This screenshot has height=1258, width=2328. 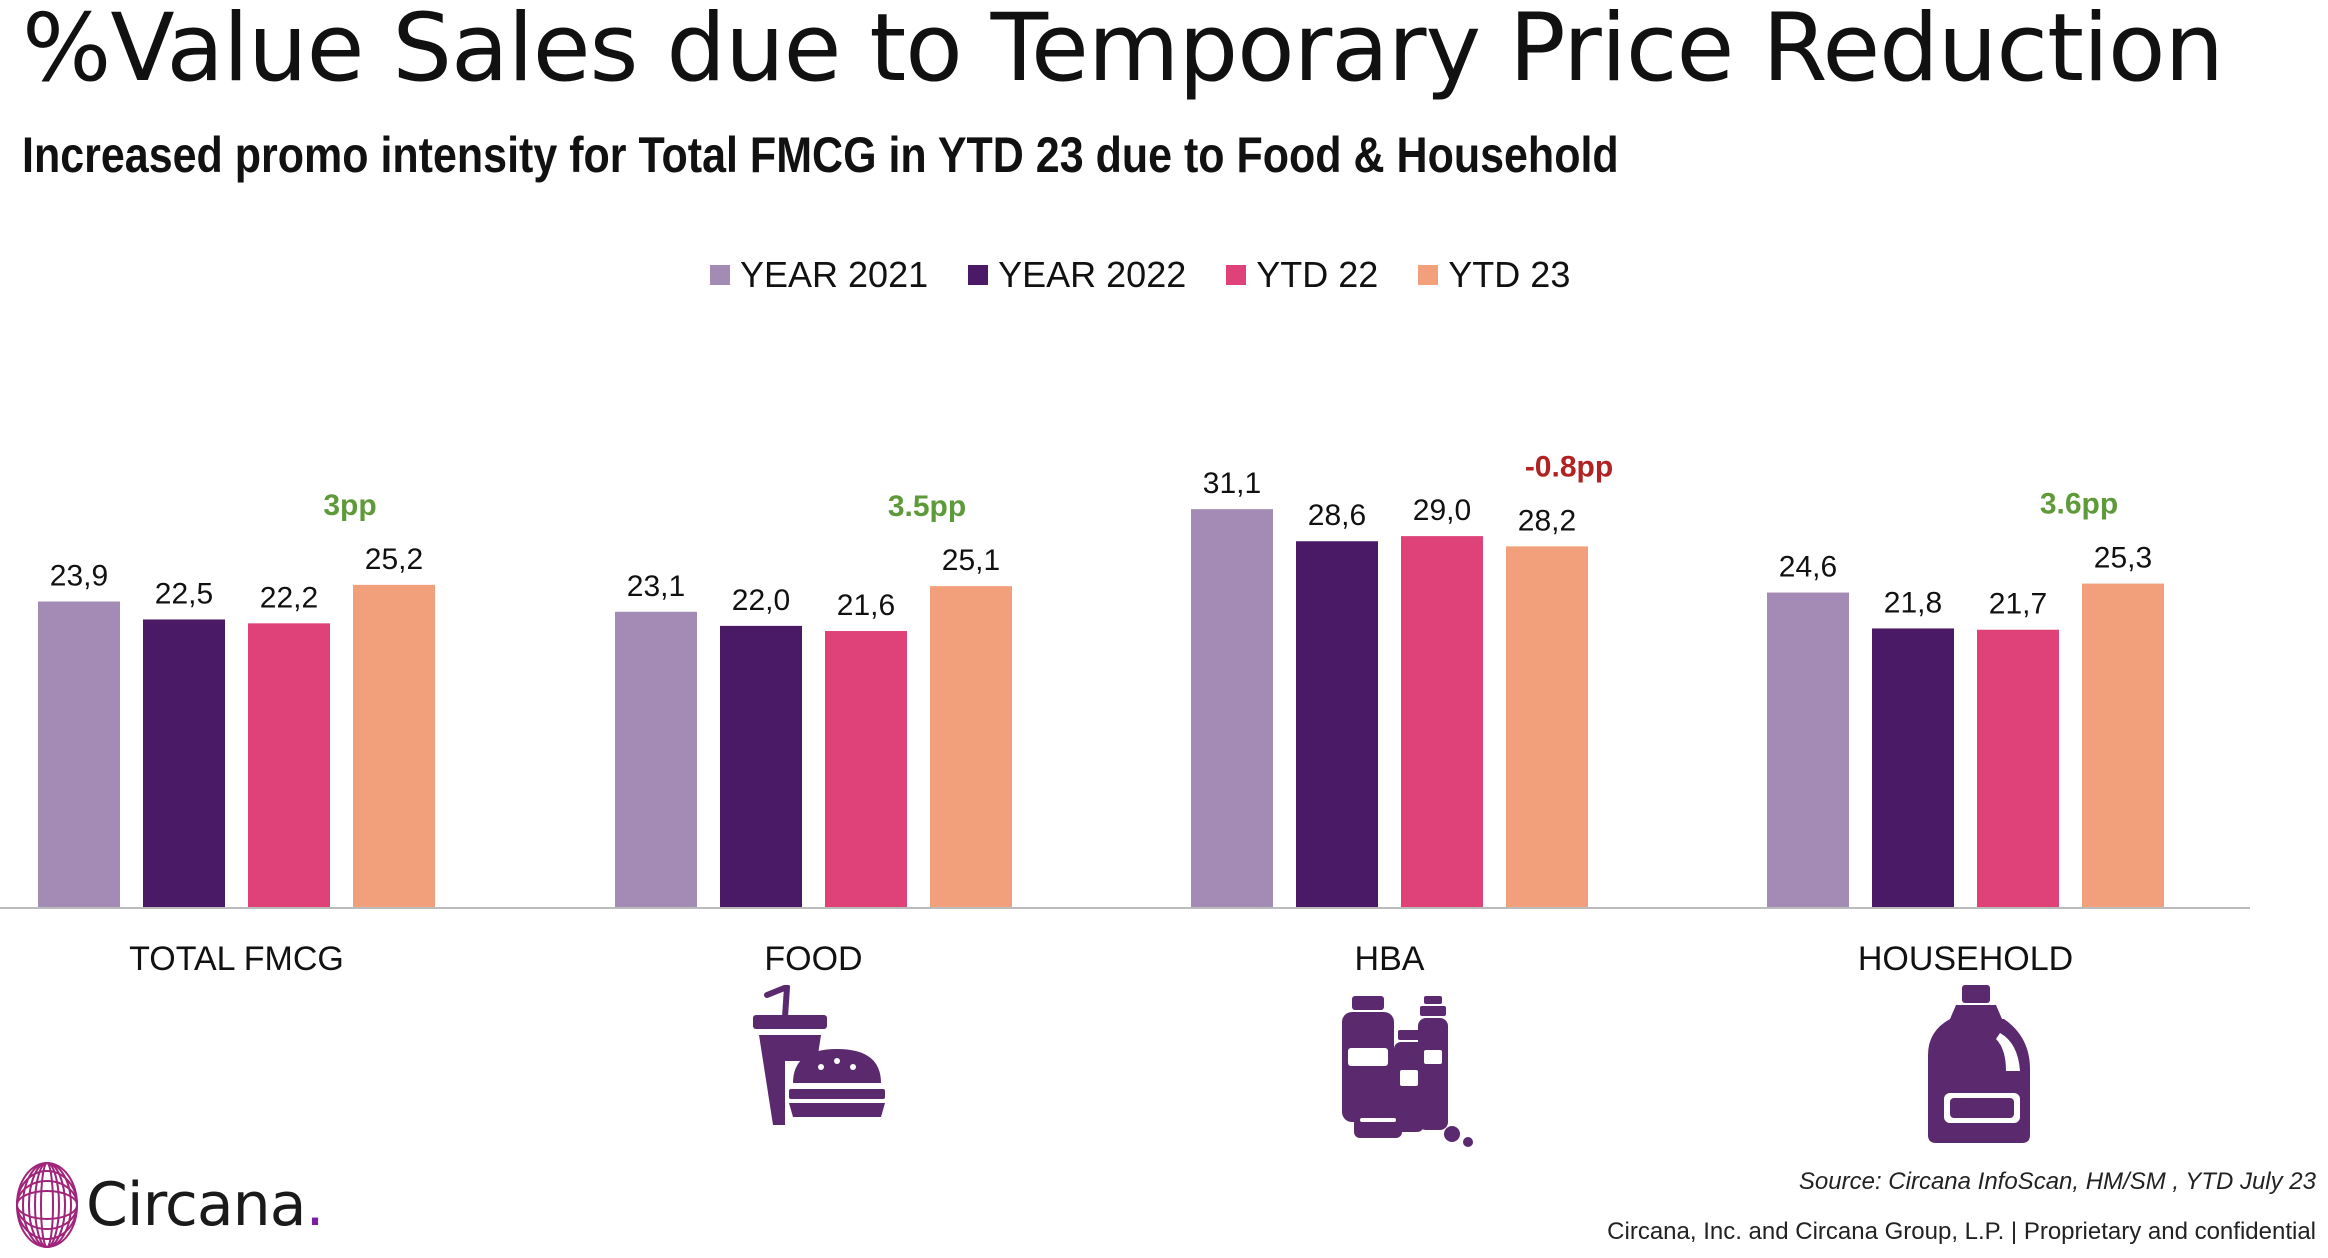 I want to click on legend-label: YEAR 2021, so click(x=834, y=274).